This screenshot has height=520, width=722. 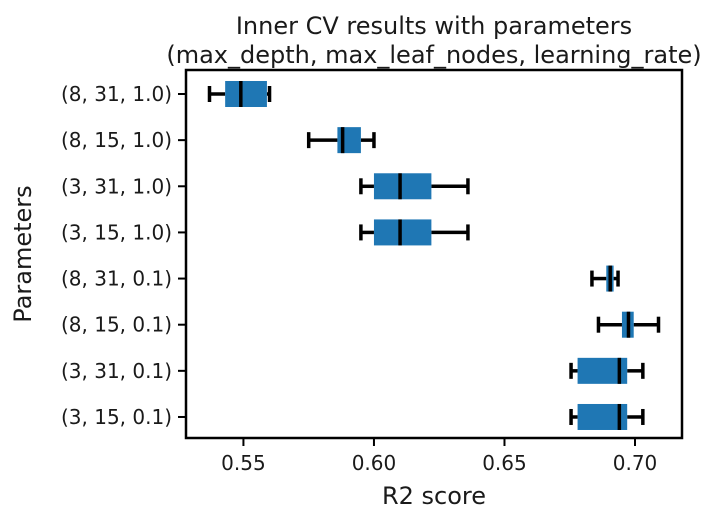 I want to click on y-tick-label: (3, 31, 0.1), so click(x=116, y=371).